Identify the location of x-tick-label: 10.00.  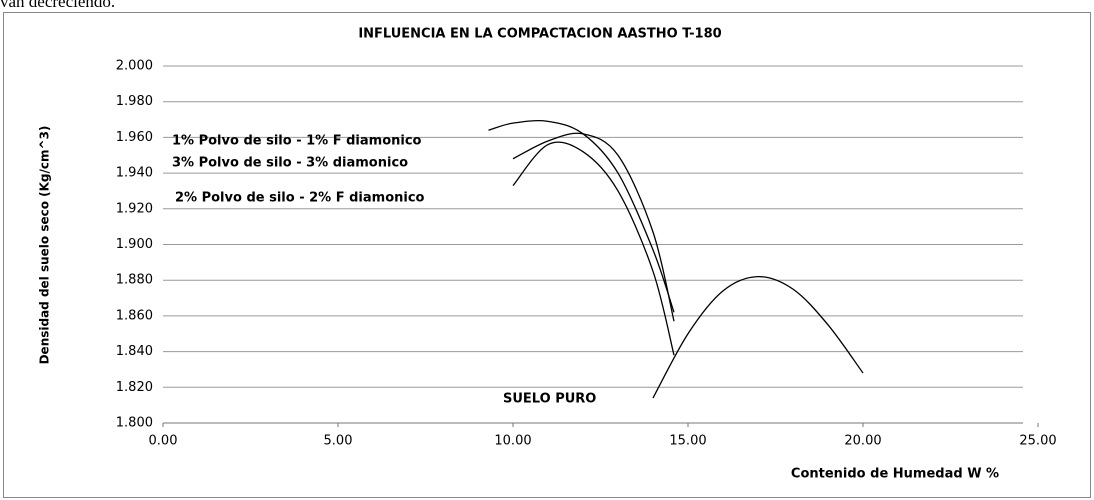
(512, 441).